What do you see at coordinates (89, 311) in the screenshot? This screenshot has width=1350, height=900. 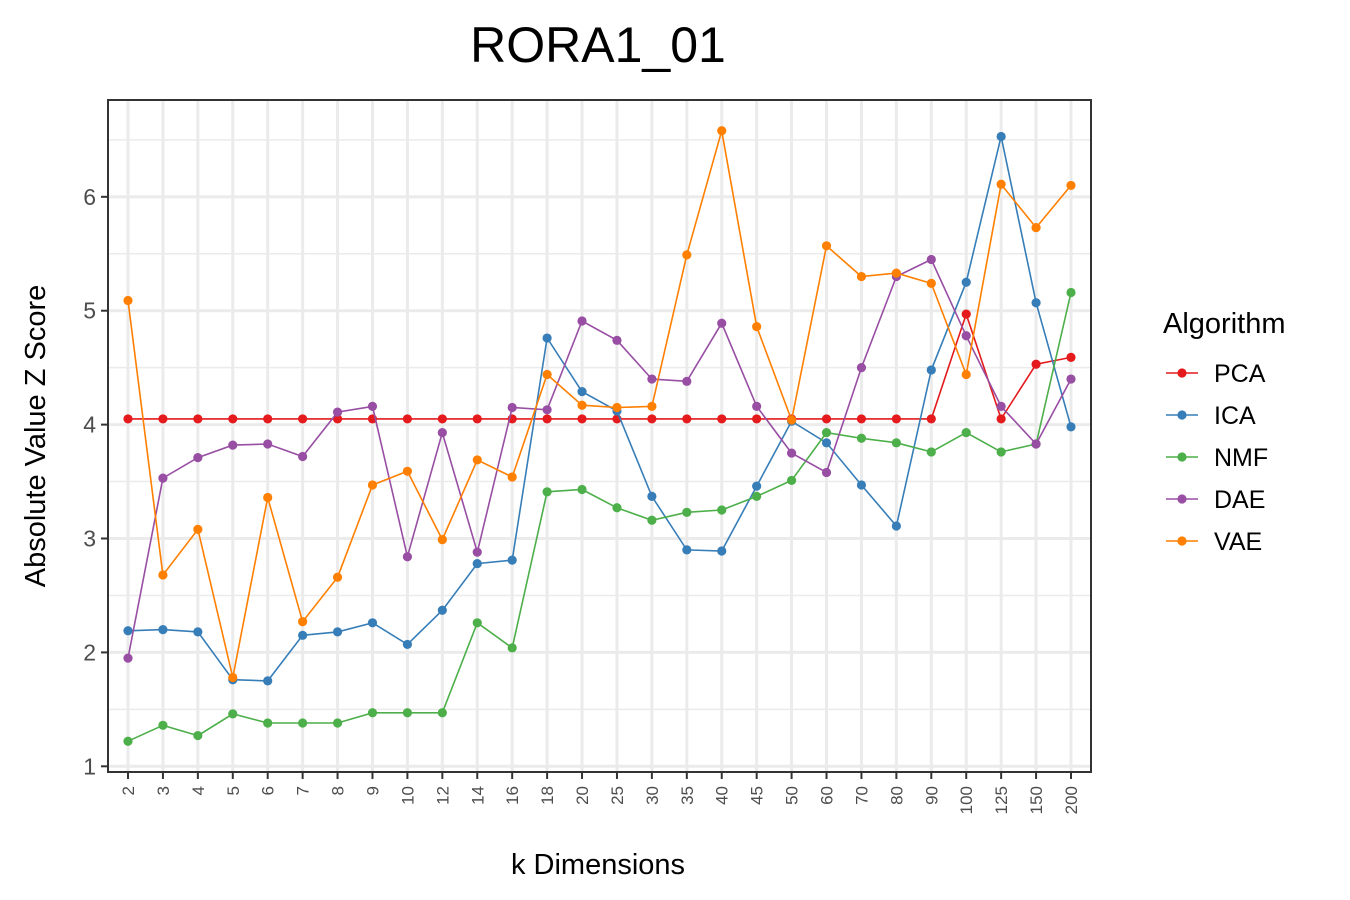 I see `y-tick-label: 5` at bounding box center [89, 311].